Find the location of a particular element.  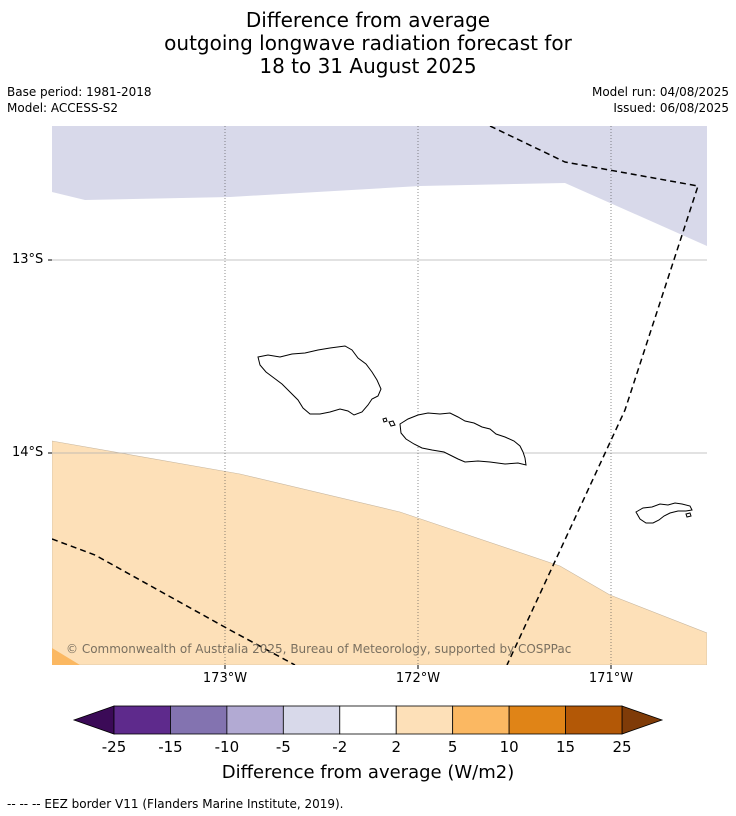

orange-anomaly-region is located at coordinates (66, 656).